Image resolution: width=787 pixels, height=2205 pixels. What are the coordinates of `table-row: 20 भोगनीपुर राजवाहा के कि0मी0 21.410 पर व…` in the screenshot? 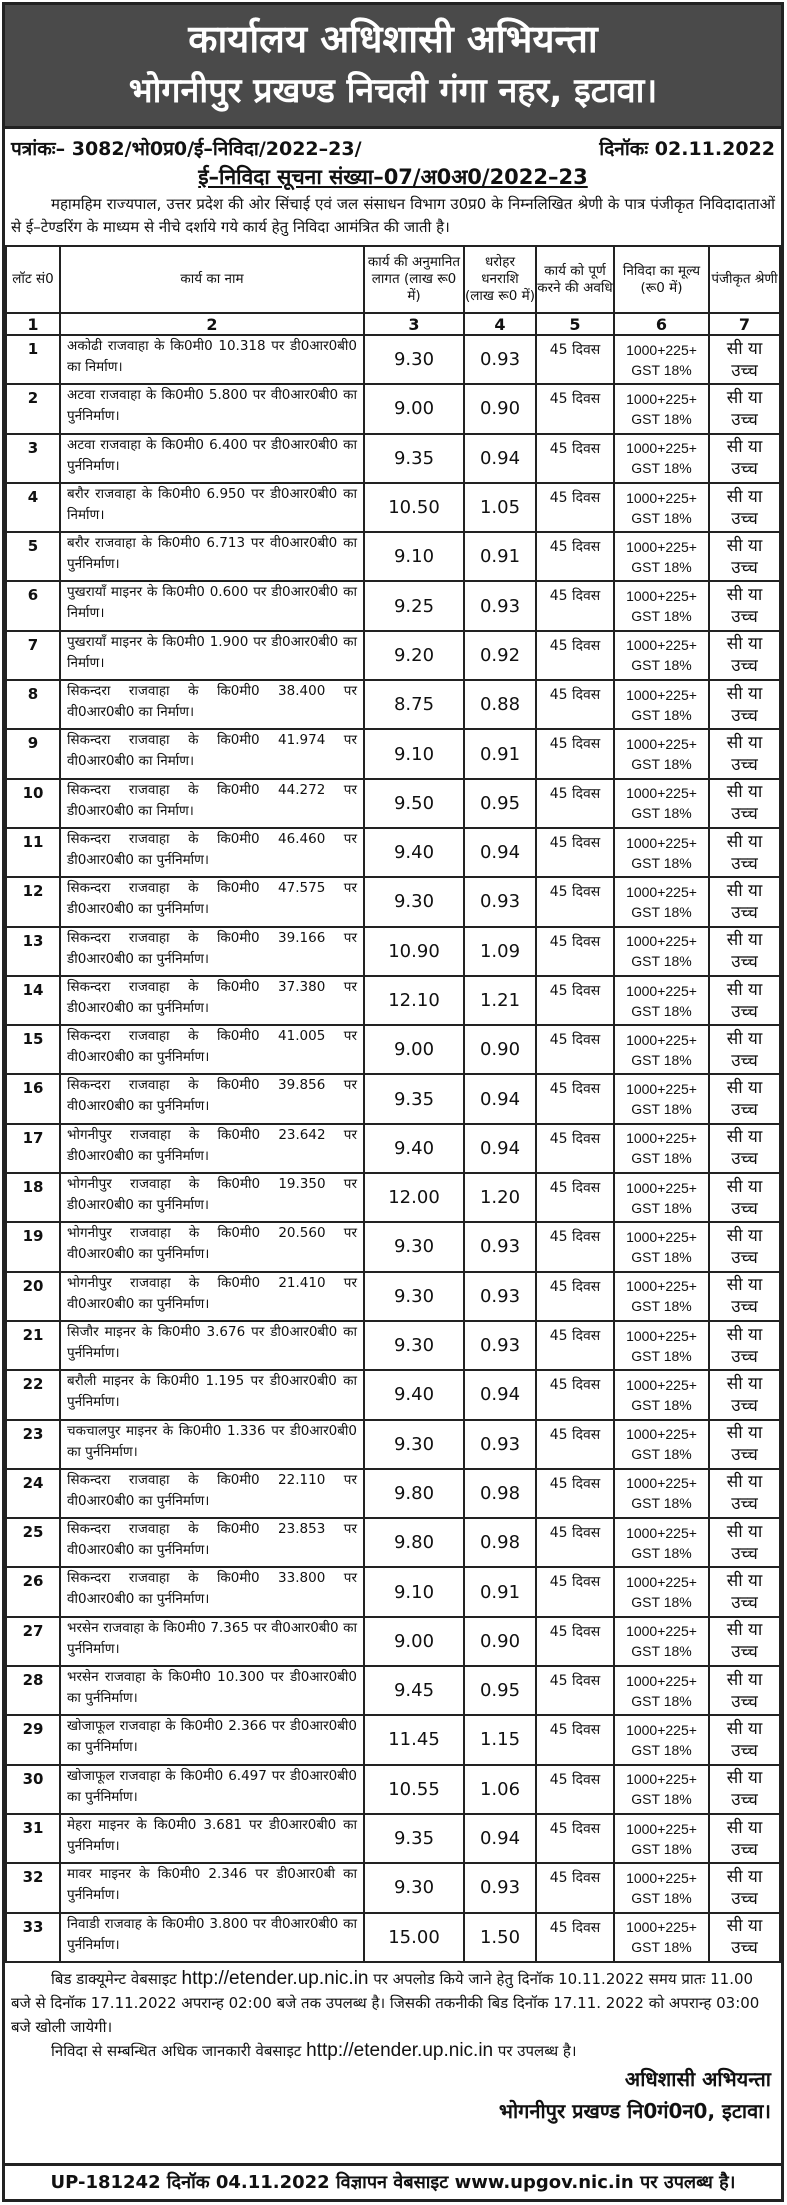 It's located at (393, 1296).